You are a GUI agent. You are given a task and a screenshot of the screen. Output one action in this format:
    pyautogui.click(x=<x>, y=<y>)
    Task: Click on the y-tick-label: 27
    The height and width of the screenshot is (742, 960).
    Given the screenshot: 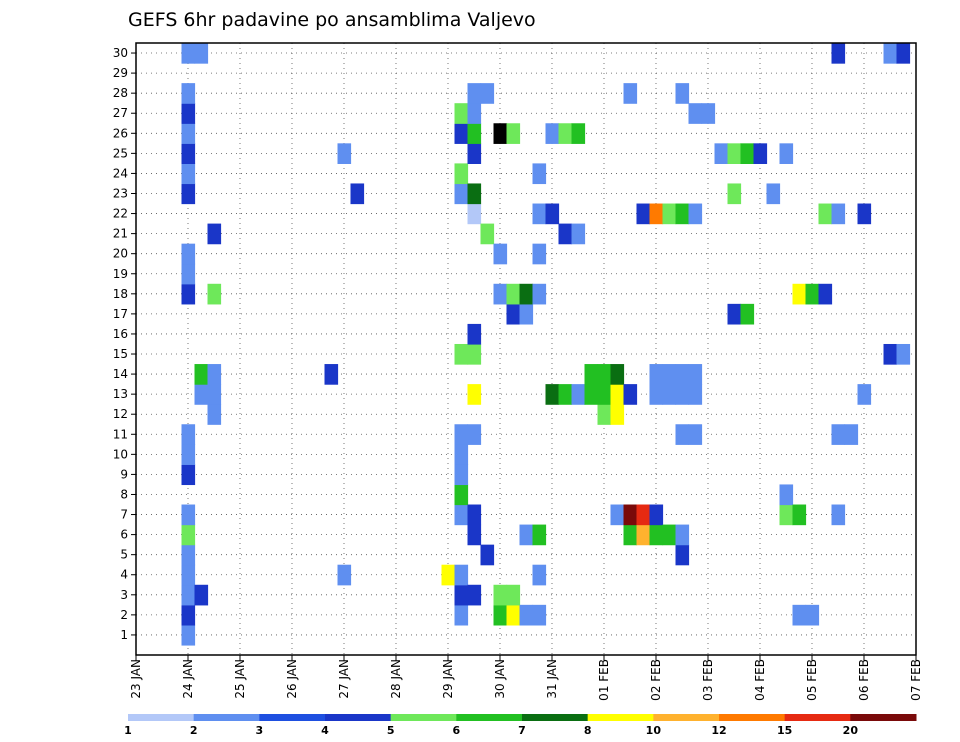 What is the action you would take?
    pyautogui.click(x=120, y=113)
    